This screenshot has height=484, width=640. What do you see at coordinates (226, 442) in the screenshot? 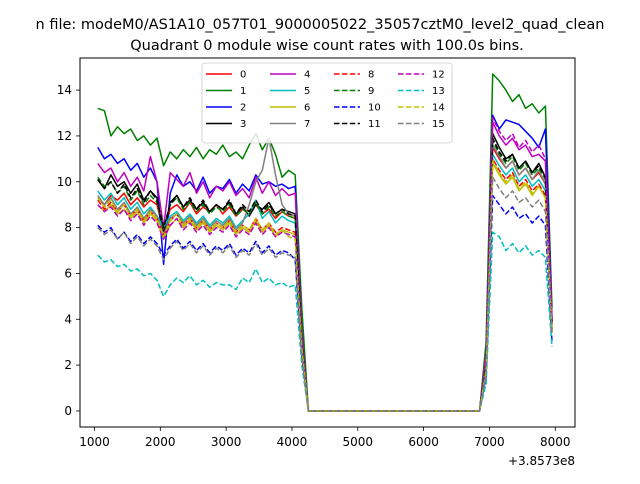
I see `x-tick-label: 3000` at bounding box center [226, 442].